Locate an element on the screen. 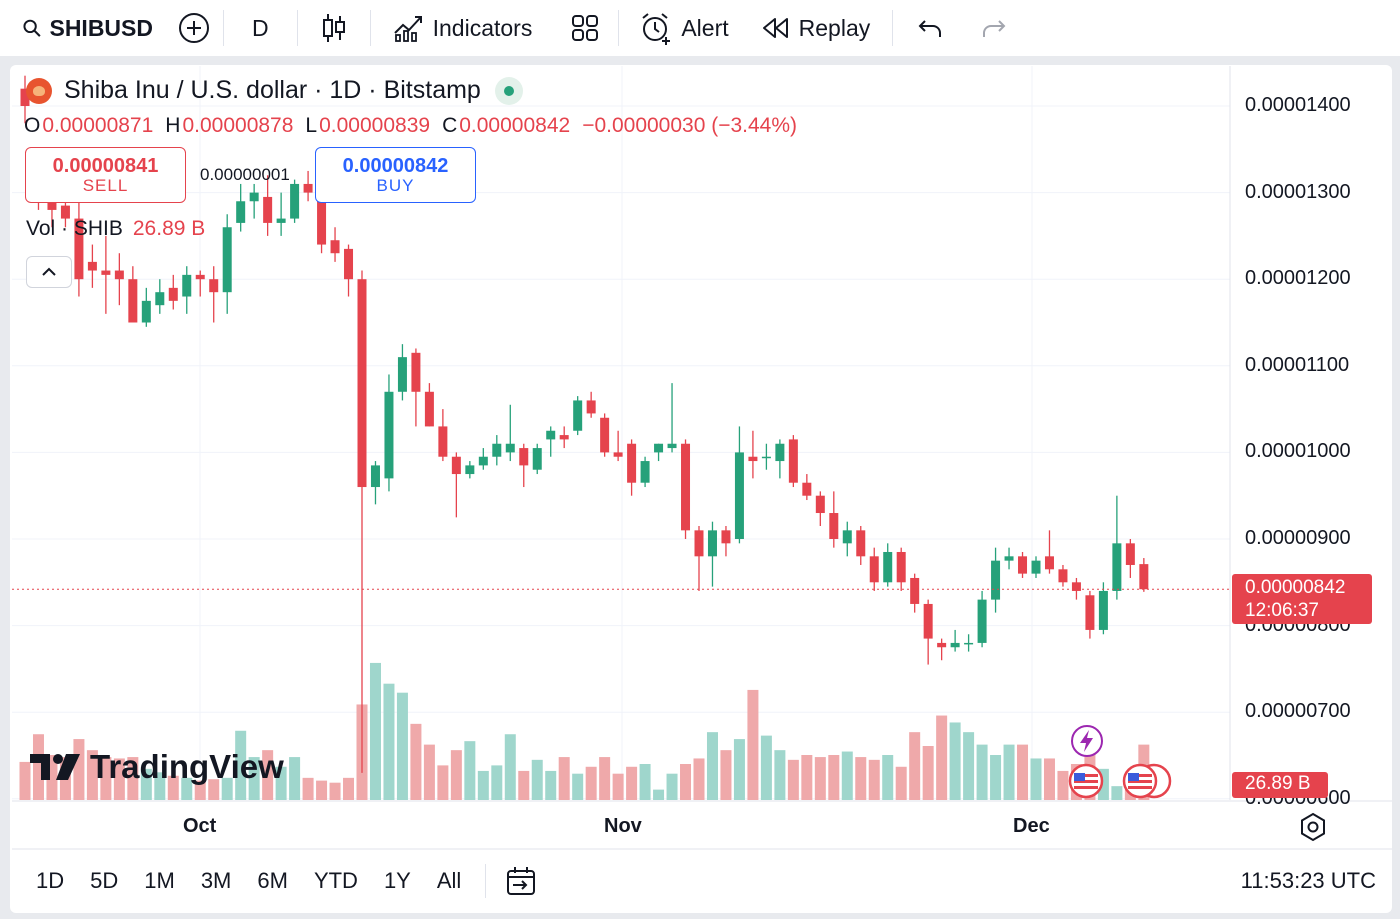  last-price-tag: 0.00000842 12:06:37 is located at coordinates (1302, 599).